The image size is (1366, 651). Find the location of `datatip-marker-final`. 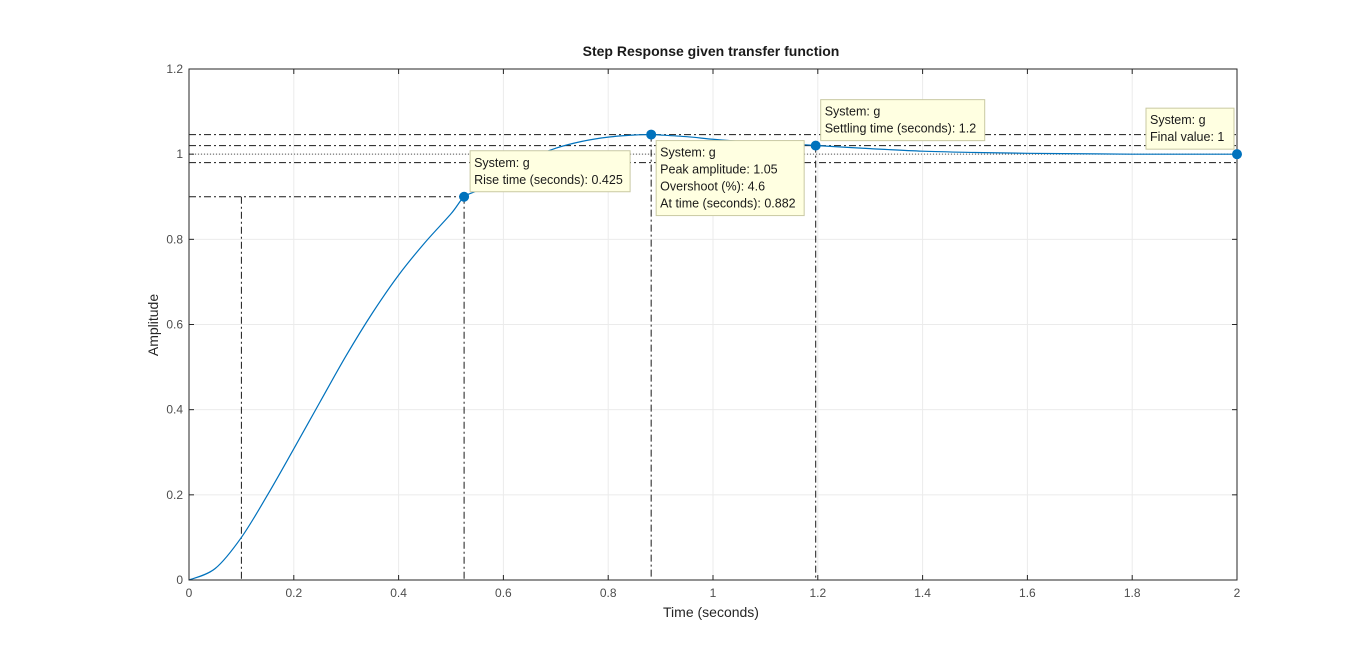

datatip-marker-final is located at coordinates (1237, 154).